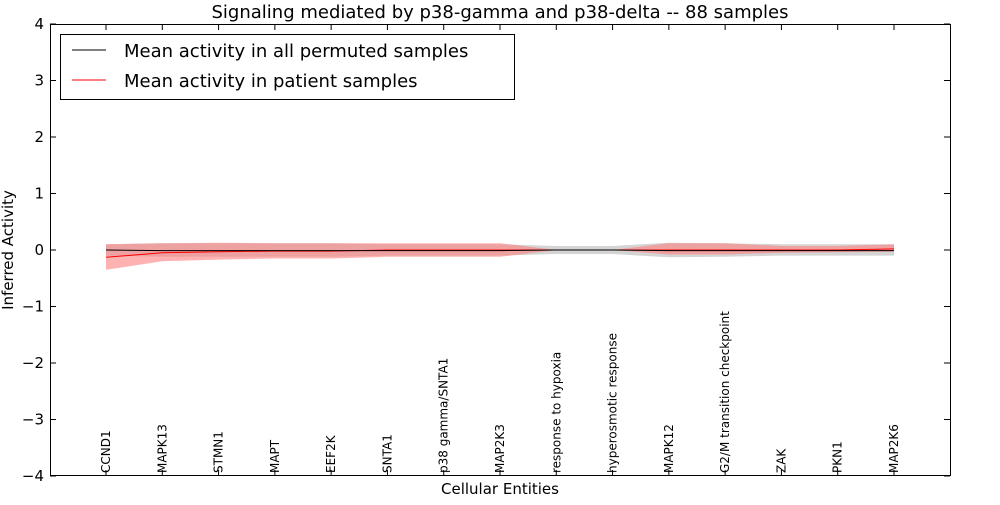 The width and height of the screenshot is (1000, 505). What do you see at coordinates (8, 250) in the screenshot?
I see `y-axis-label: Inferred Activity` at bounding box center [8, 250].